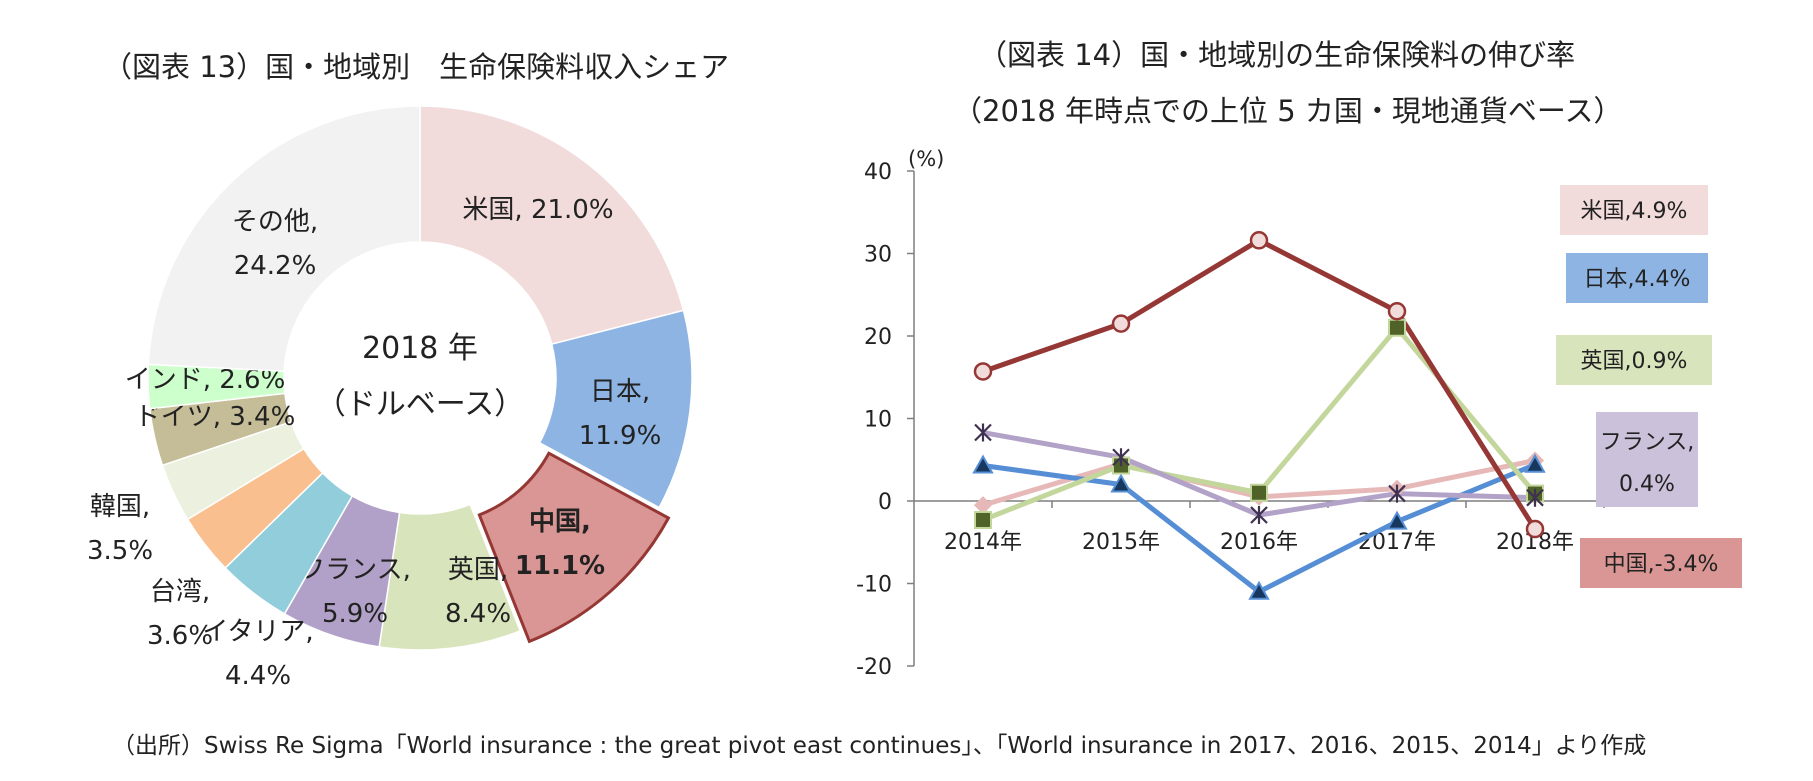  I want to click on donut-label-フランス-0: フランス,, so click(355, 570).